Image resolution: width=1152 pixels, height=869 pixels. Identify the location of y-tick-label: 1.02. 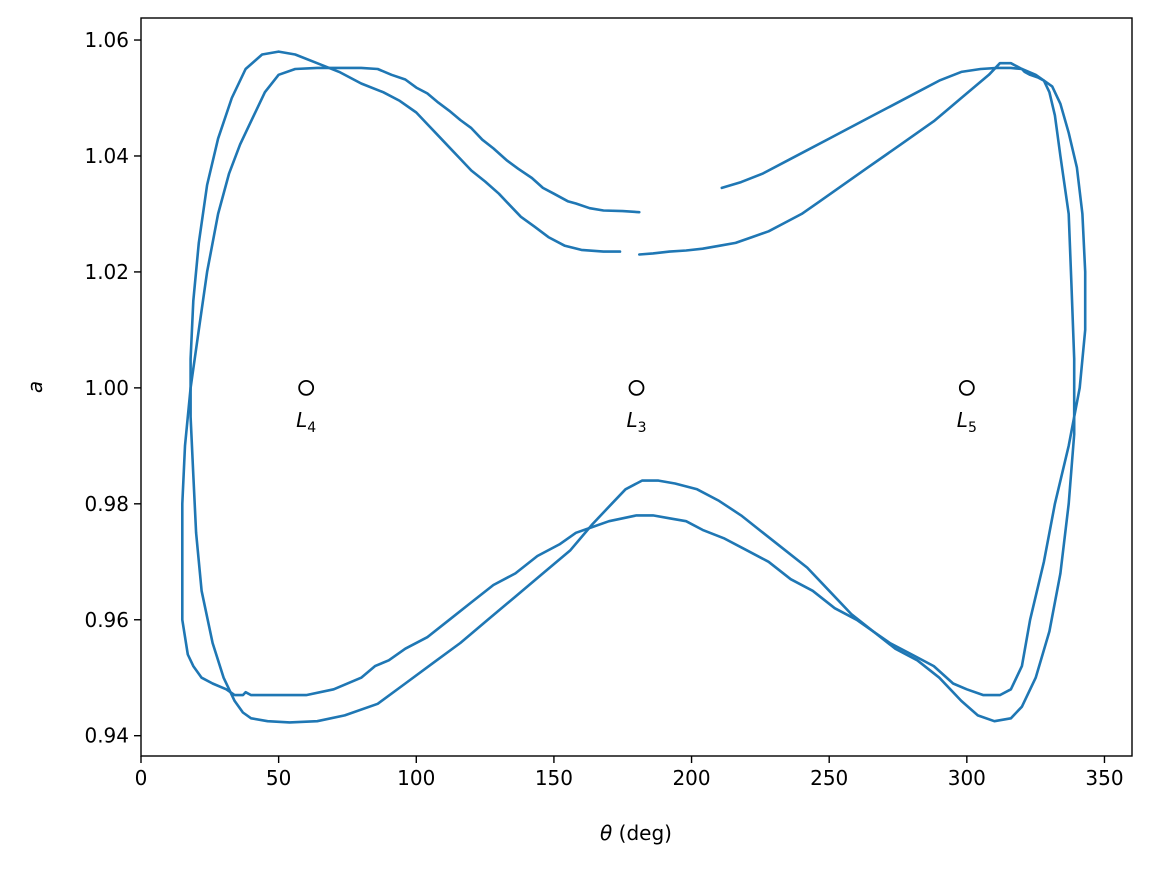
(106, 272).